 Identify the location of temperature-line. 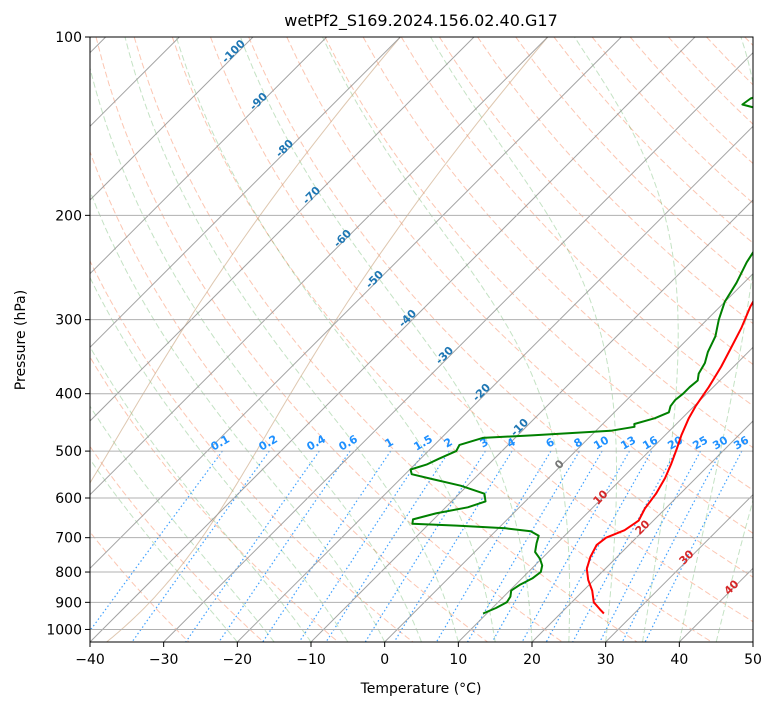
(669, 457).